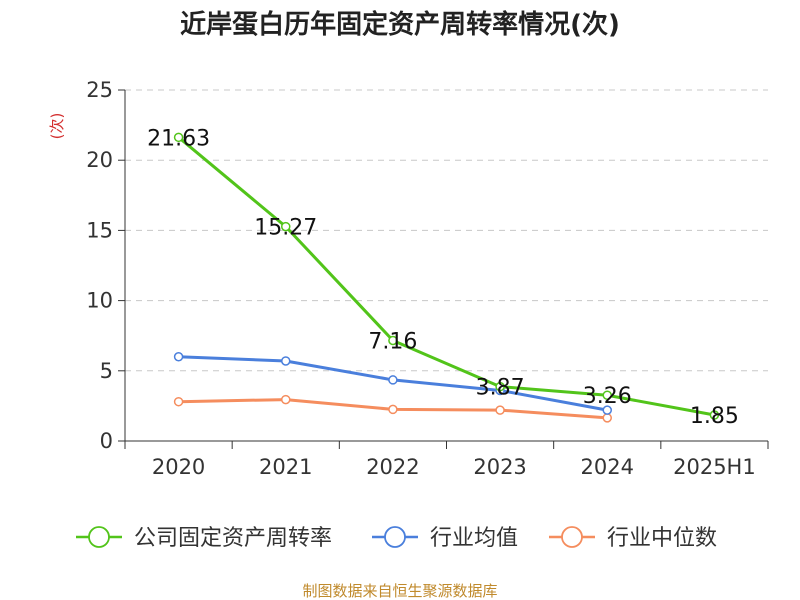 The width and height of the screenshot is (800, 600). Describe the element at coordinates (99, 230) in the screenshot. I see `y-tick-label: 15` at that location.